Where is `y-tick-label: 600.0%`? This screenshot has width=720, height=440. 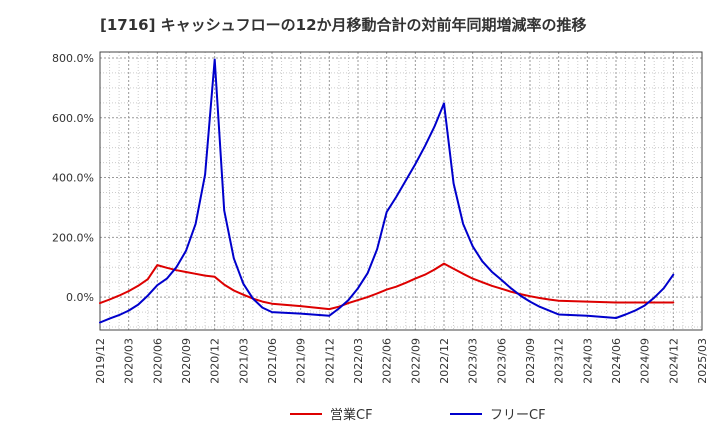 y-tick-label: 600.0% is located at coordinates (73, 118).